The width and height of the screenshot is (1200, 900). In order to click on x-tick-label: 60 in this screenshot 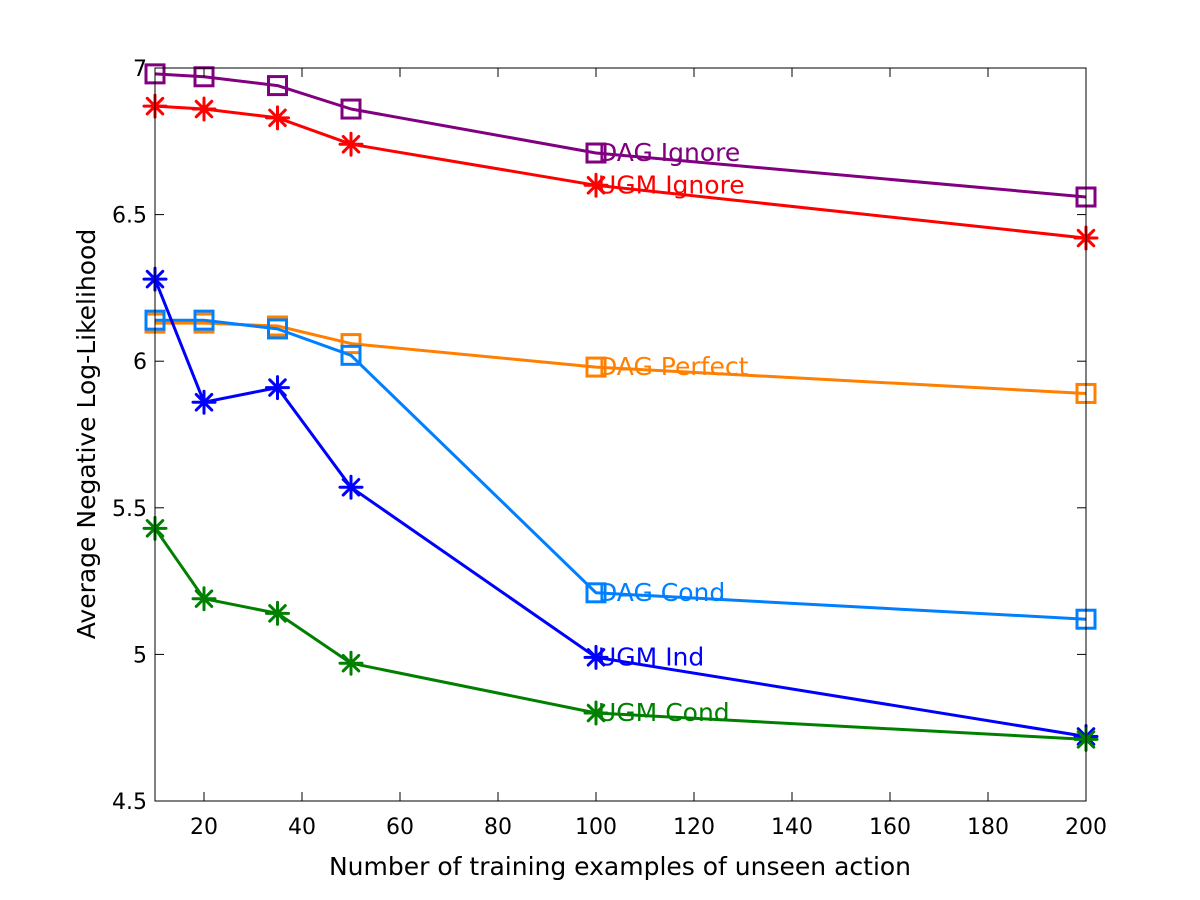, I will do `click(400, 827)`.